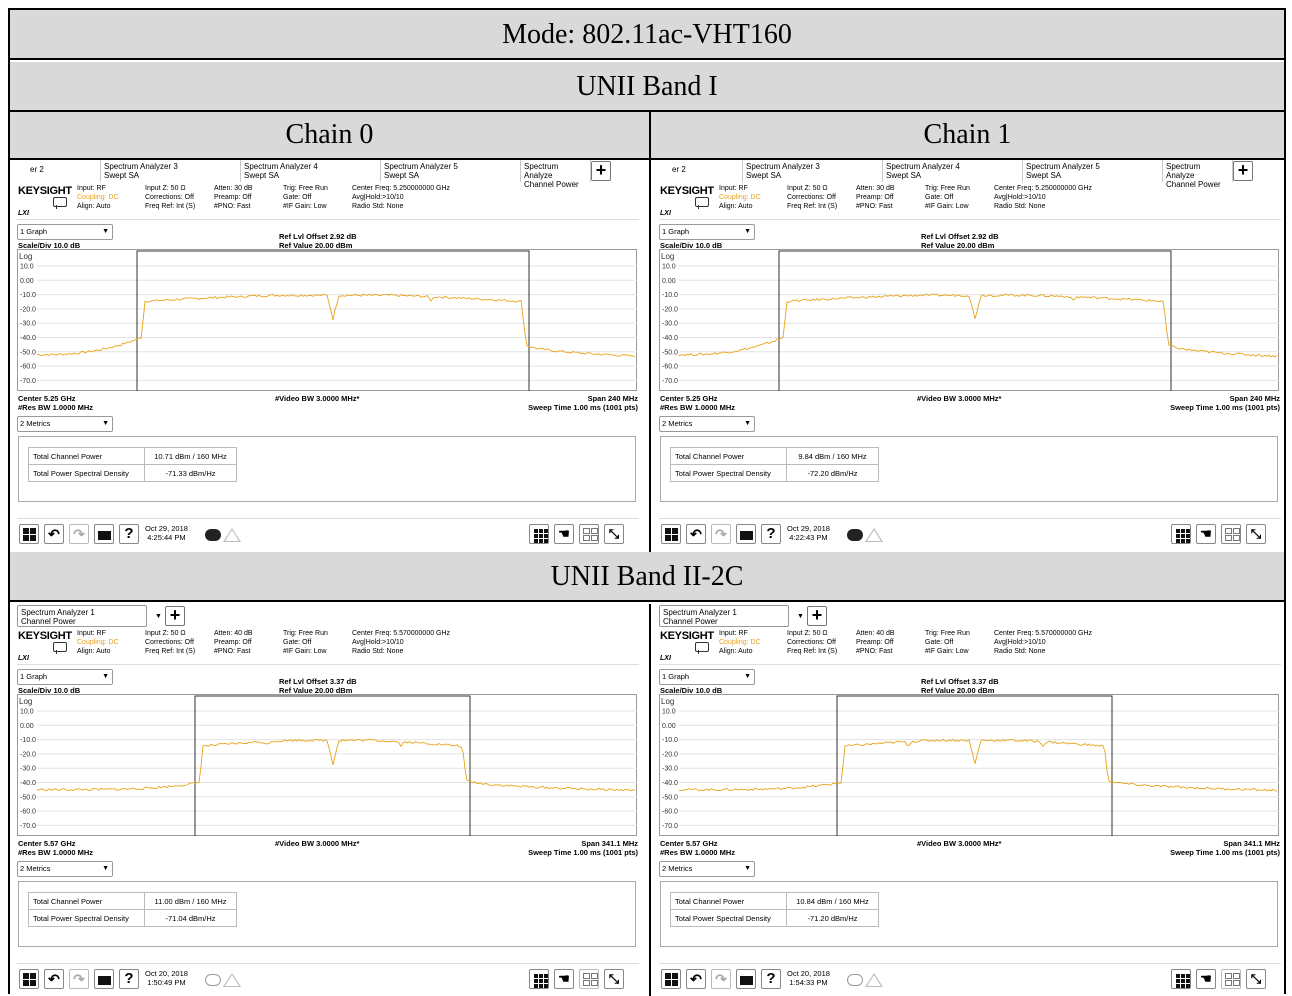 Image resolution: width=1292 pixels, height=996 pixels. Describe the element at coordinates (305, 642) in the screenshot. I see `trig-status: Trig: Free Run Gate: Off #IF Gain: Low` at that location.